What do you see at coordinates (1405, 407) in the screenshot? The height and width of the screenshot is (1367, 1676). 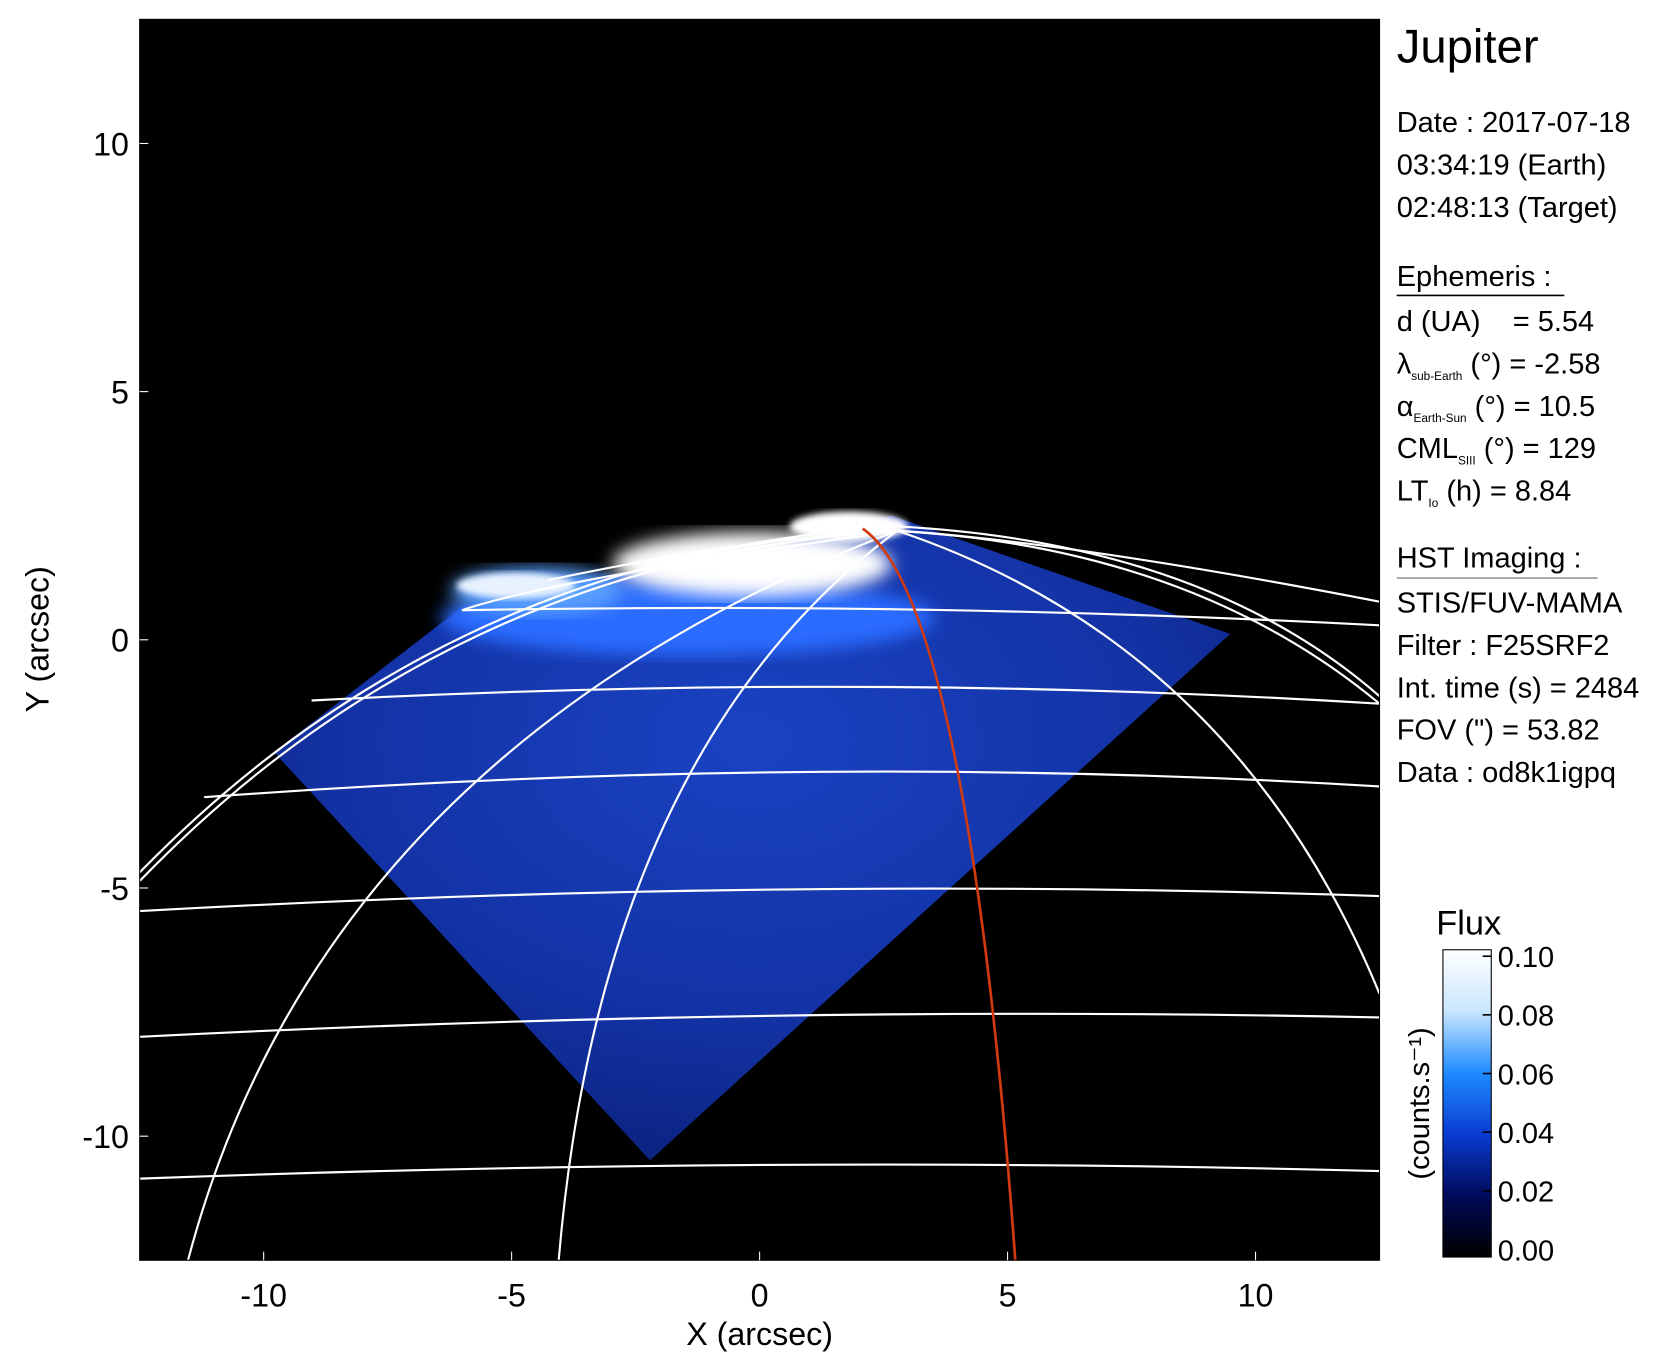 I see `ephemeris-symbol: α` at bounding box center [1405, 407].